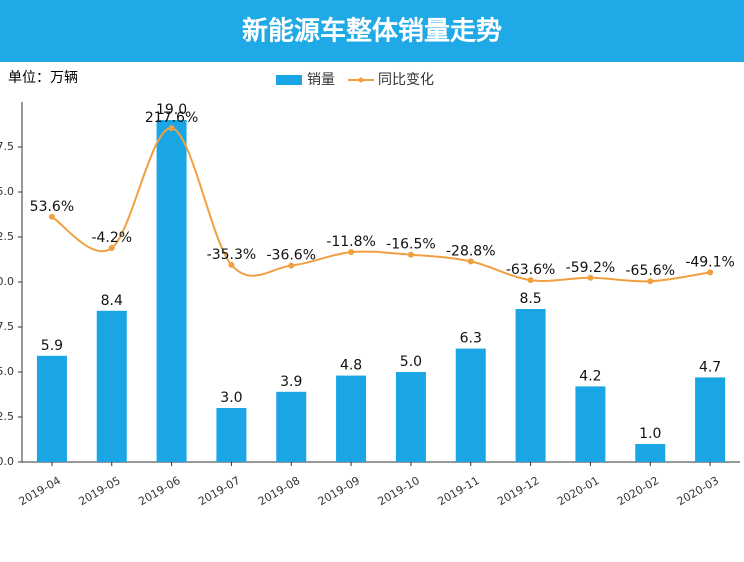 The width and height of the screenshot is (744, 562). Describe the element at coordinates (710, 262) in the screenshot. I see `line-value-label: -49.1%` at that location.